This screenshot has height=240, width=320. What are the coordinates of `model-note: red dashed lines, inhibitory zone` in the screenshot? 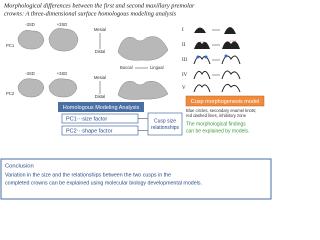 It's located at (216, 115).